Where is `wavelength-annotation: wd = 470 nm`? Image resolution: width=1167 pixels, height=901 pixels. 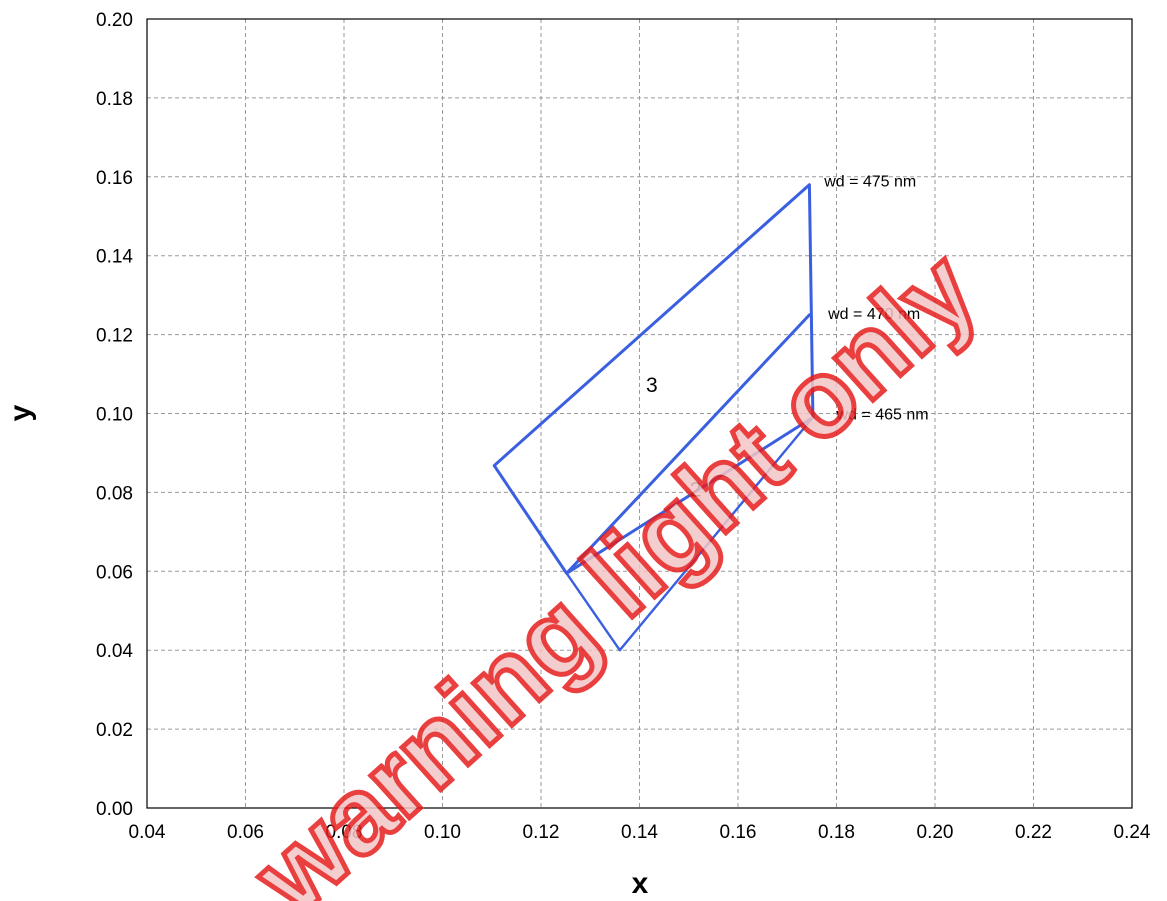
wavelength-annotation: wd = 470 nm is located at coordinates (873, 314).